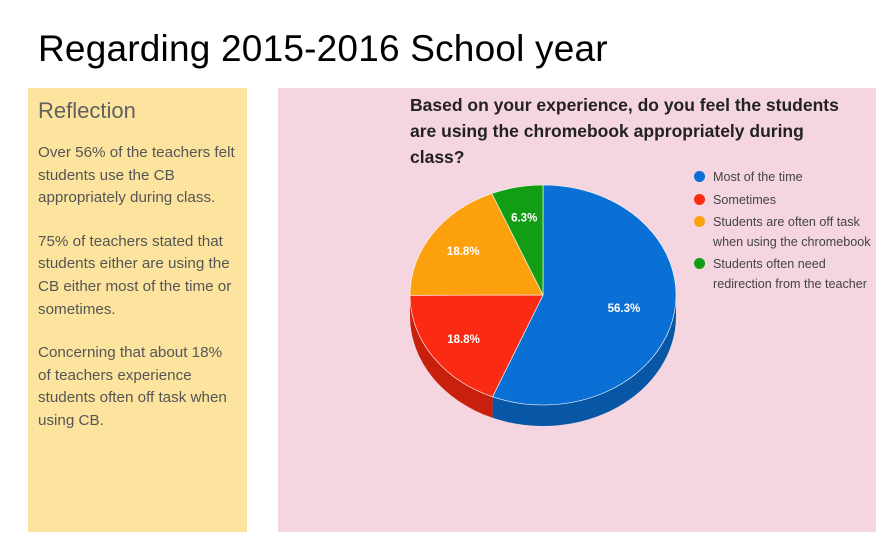  Describe the element at coordinates (87, 110) in the screenshot. I see `reflection-heading: Reflection` at that location.